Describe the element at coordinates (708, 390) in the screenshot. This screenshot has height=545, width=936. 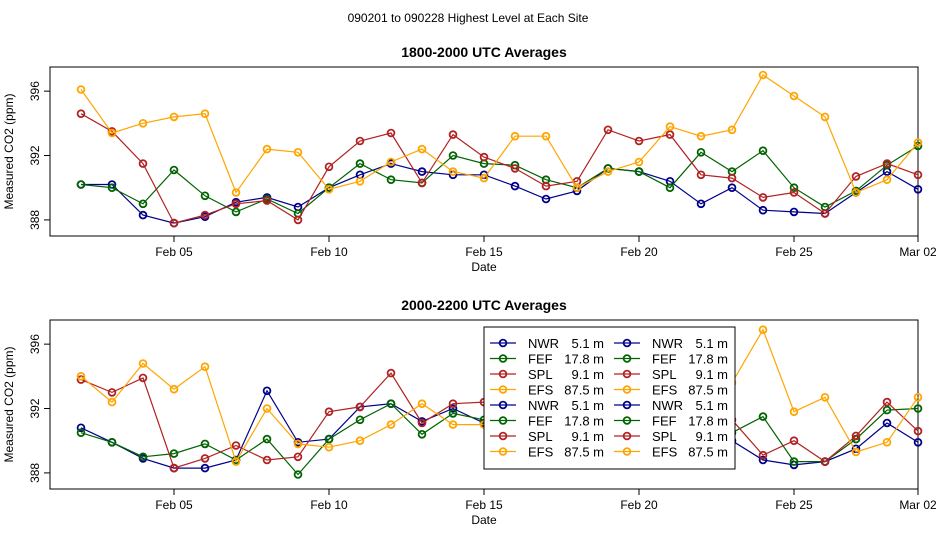
I see `legend-height: 87.5 m` at that location.